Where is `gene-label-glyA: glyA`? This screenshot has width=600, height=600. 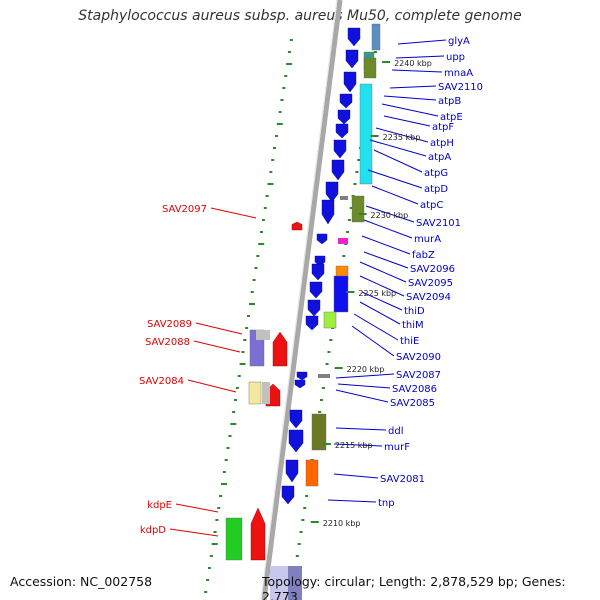
gene-label-glyA: glyA is located at coordinates (459, 41).